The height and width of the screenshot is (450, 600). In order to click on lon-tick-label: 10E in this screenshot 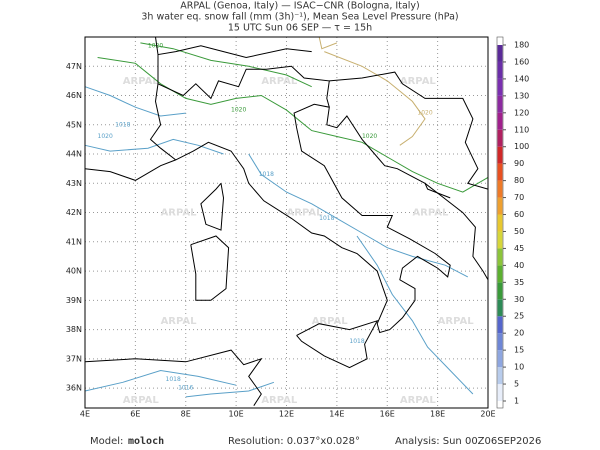, I will do `click(236, 414)`.